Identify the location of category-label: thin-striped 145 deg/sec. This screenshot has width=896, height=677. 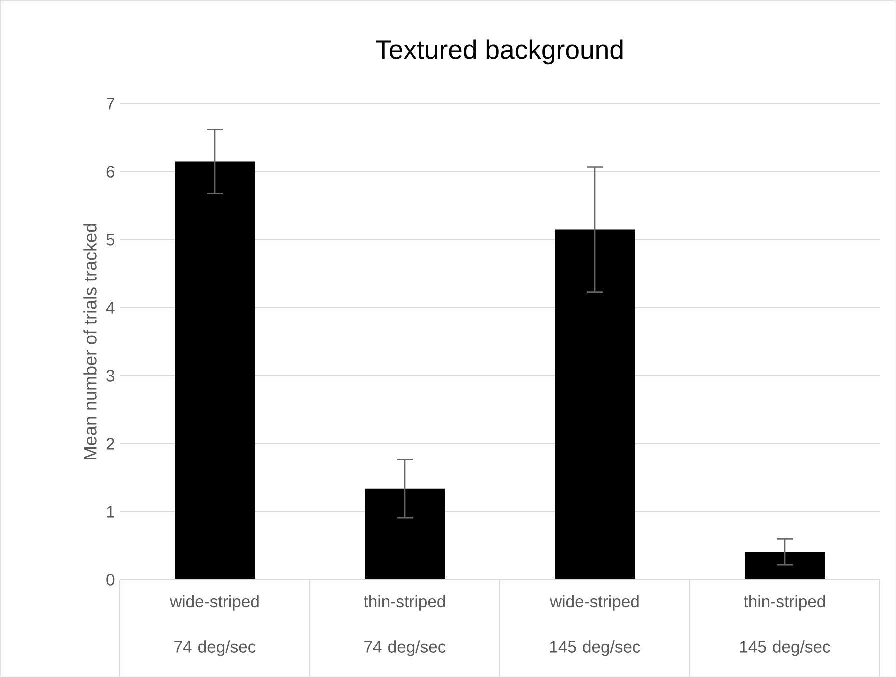
(785, 625).